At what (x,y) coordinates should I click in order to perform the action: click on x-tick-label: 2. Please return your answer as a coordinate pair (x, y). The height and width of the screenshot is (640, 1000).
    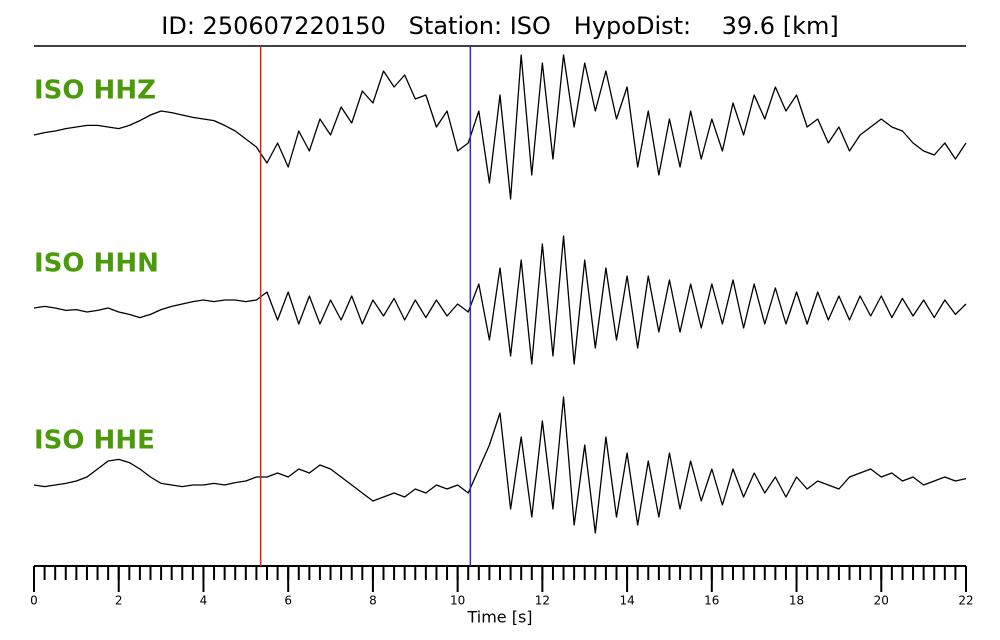
    Looking at the image, I should click on (119, 601).